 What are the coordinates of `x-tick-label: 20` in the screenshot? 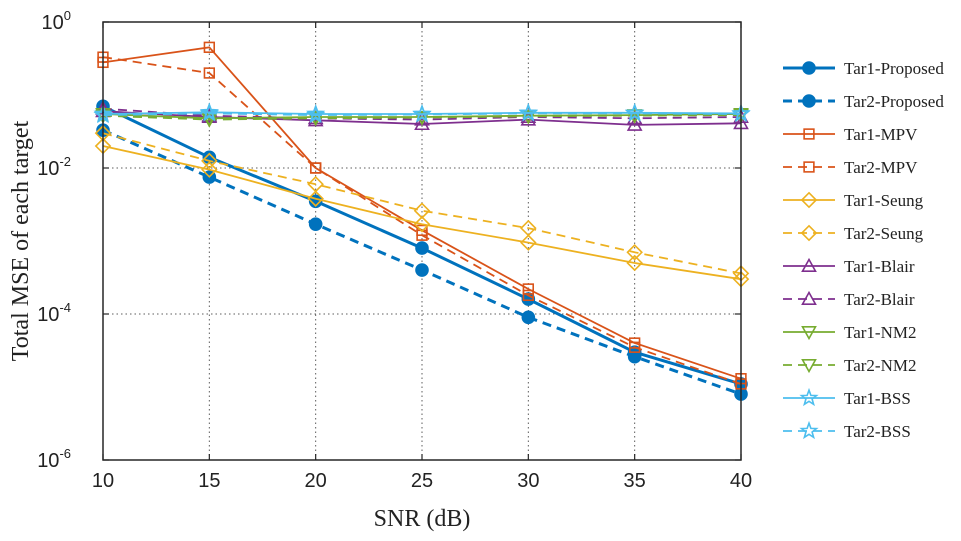 It's located at (316, 481).